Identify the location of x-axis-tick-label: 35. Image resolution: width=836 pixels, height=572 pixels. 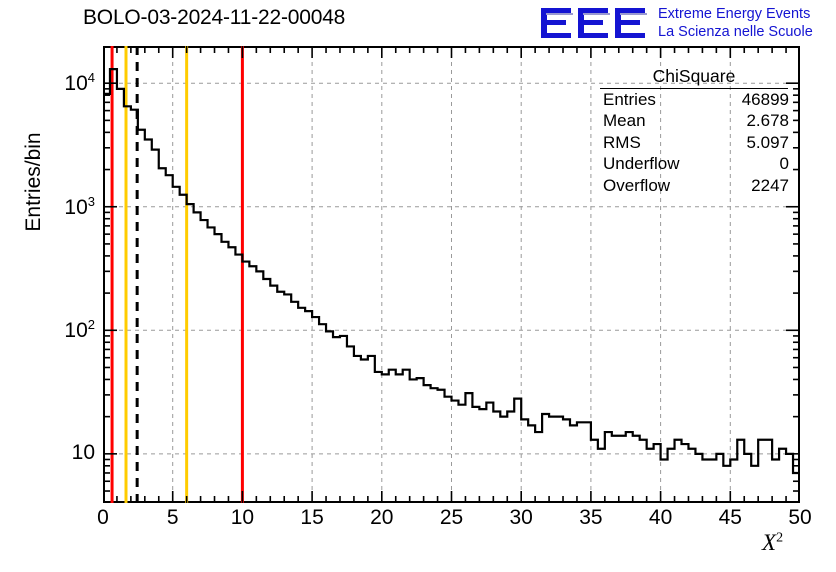
(591, 517).